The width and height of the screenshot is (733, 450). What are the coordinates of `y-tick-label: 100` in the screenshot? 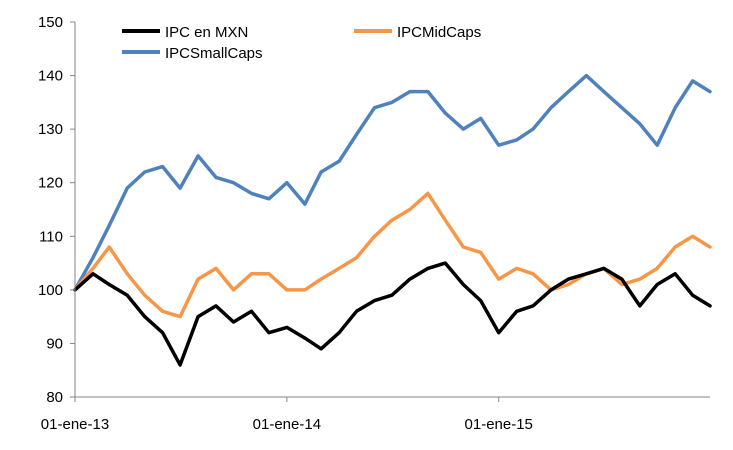 It's located at (50, 290).